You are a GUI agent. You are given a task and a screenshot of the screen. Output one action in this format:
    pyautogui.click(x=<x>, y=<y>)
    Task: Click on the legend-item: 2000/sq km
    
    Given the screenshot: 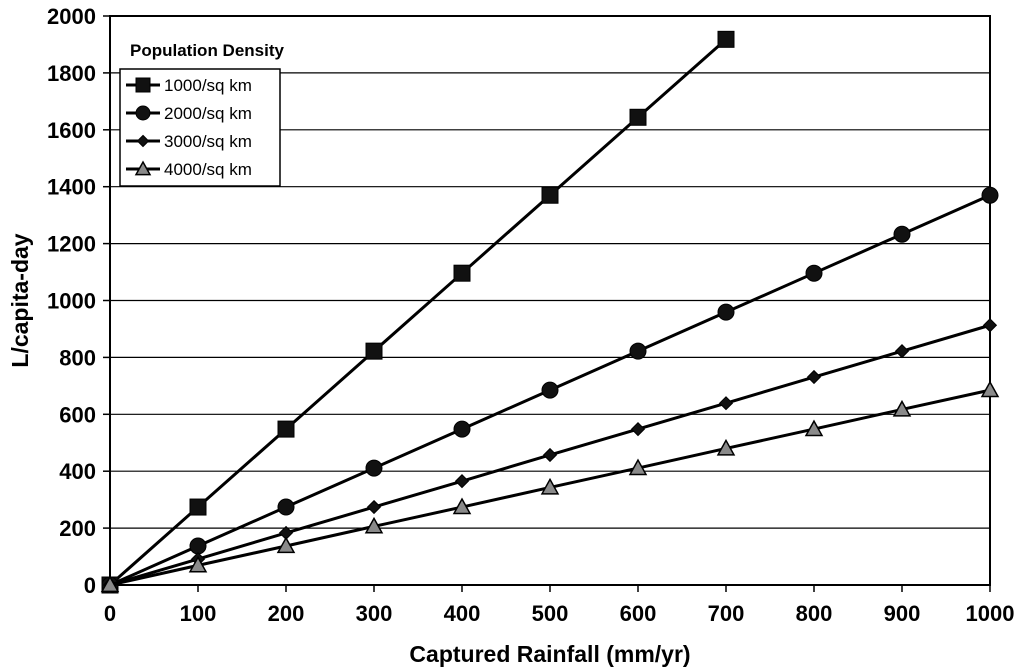 What is the action you would take?
    pyautogui.click(x=189, y=113)
    